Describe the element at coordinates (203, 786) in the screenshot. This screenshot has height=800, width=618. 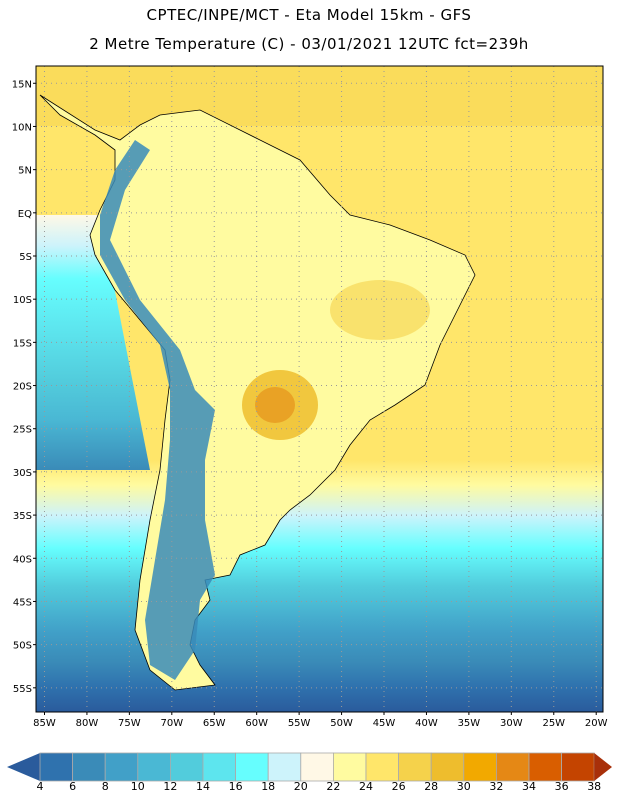
I see `colorbar-label: 14` at that location.